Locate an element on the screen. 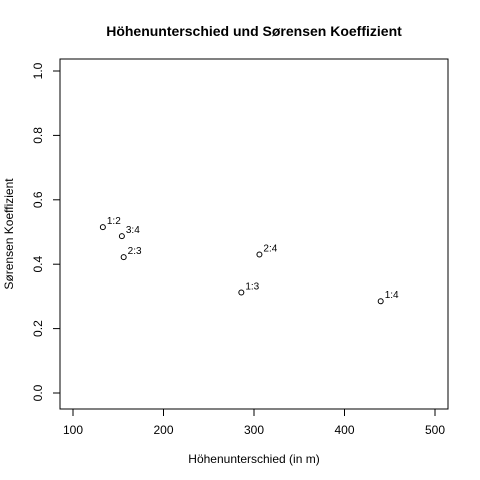 The image size is (480, 480). data-point-label: 2:3 is located at coordinates (135, 251).